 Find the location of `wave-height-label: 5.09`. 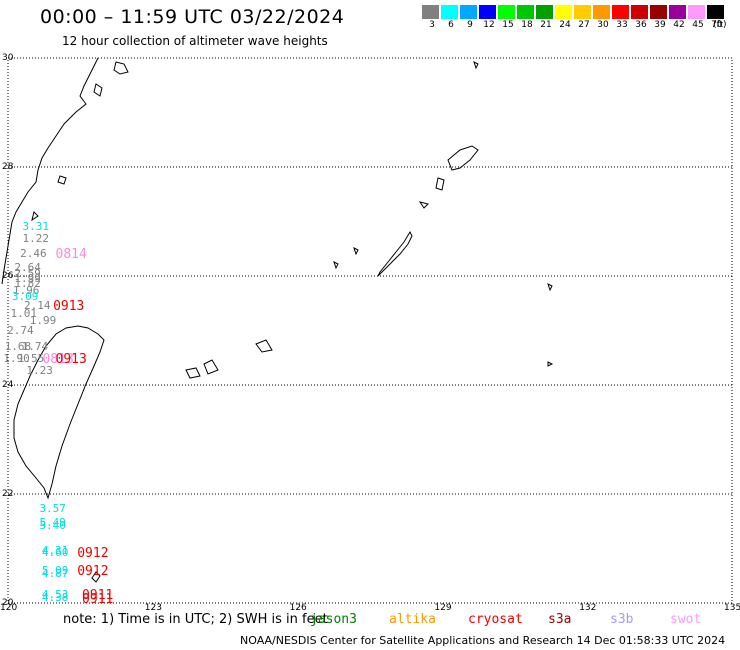

wave-height-label: 5.09 is located at coordinates (55, 571).